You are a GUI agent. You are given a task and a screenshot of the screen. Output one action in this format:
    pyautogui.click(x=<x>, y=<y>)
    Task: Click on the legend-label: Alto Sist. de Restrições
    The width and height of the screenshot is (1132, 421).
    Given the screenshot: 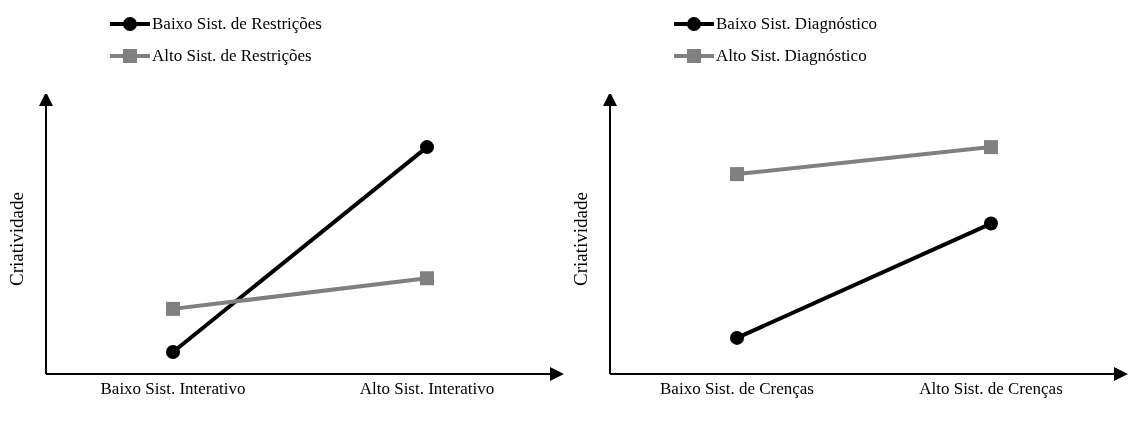 What is the action you would take?
    pyautogui.click(x=232, y=56)
    